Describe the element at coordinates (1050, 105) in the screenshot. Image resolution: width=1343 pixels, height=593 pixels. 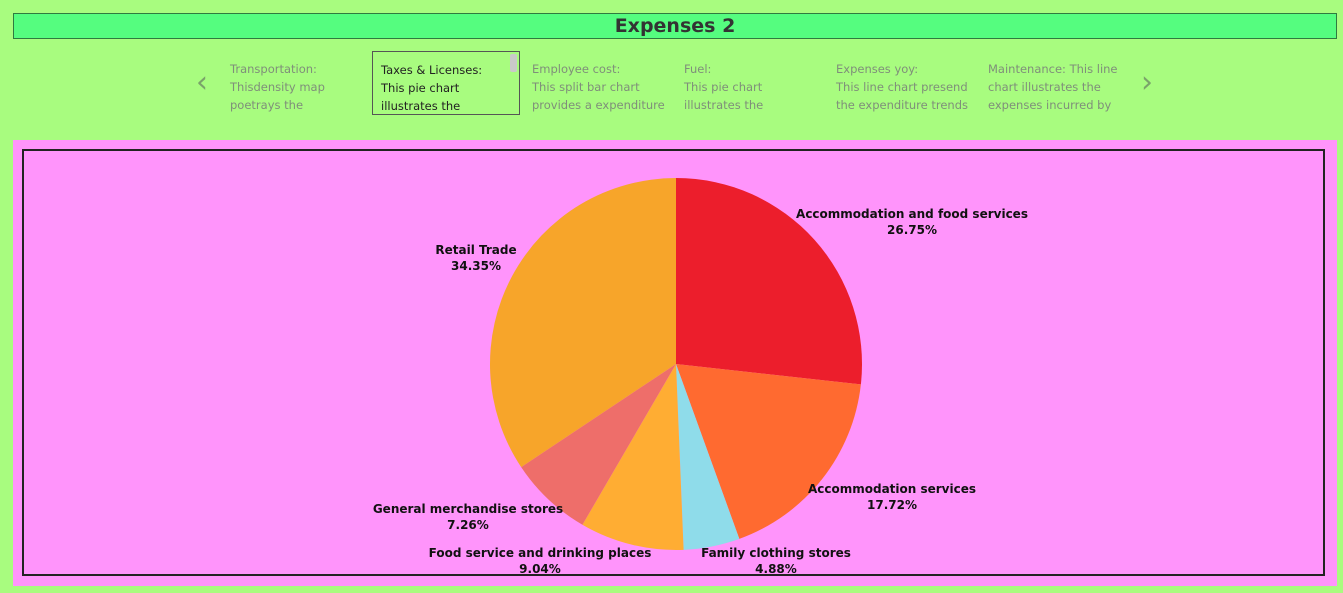
I see `story-point-text: expenses incurred by` at that location.